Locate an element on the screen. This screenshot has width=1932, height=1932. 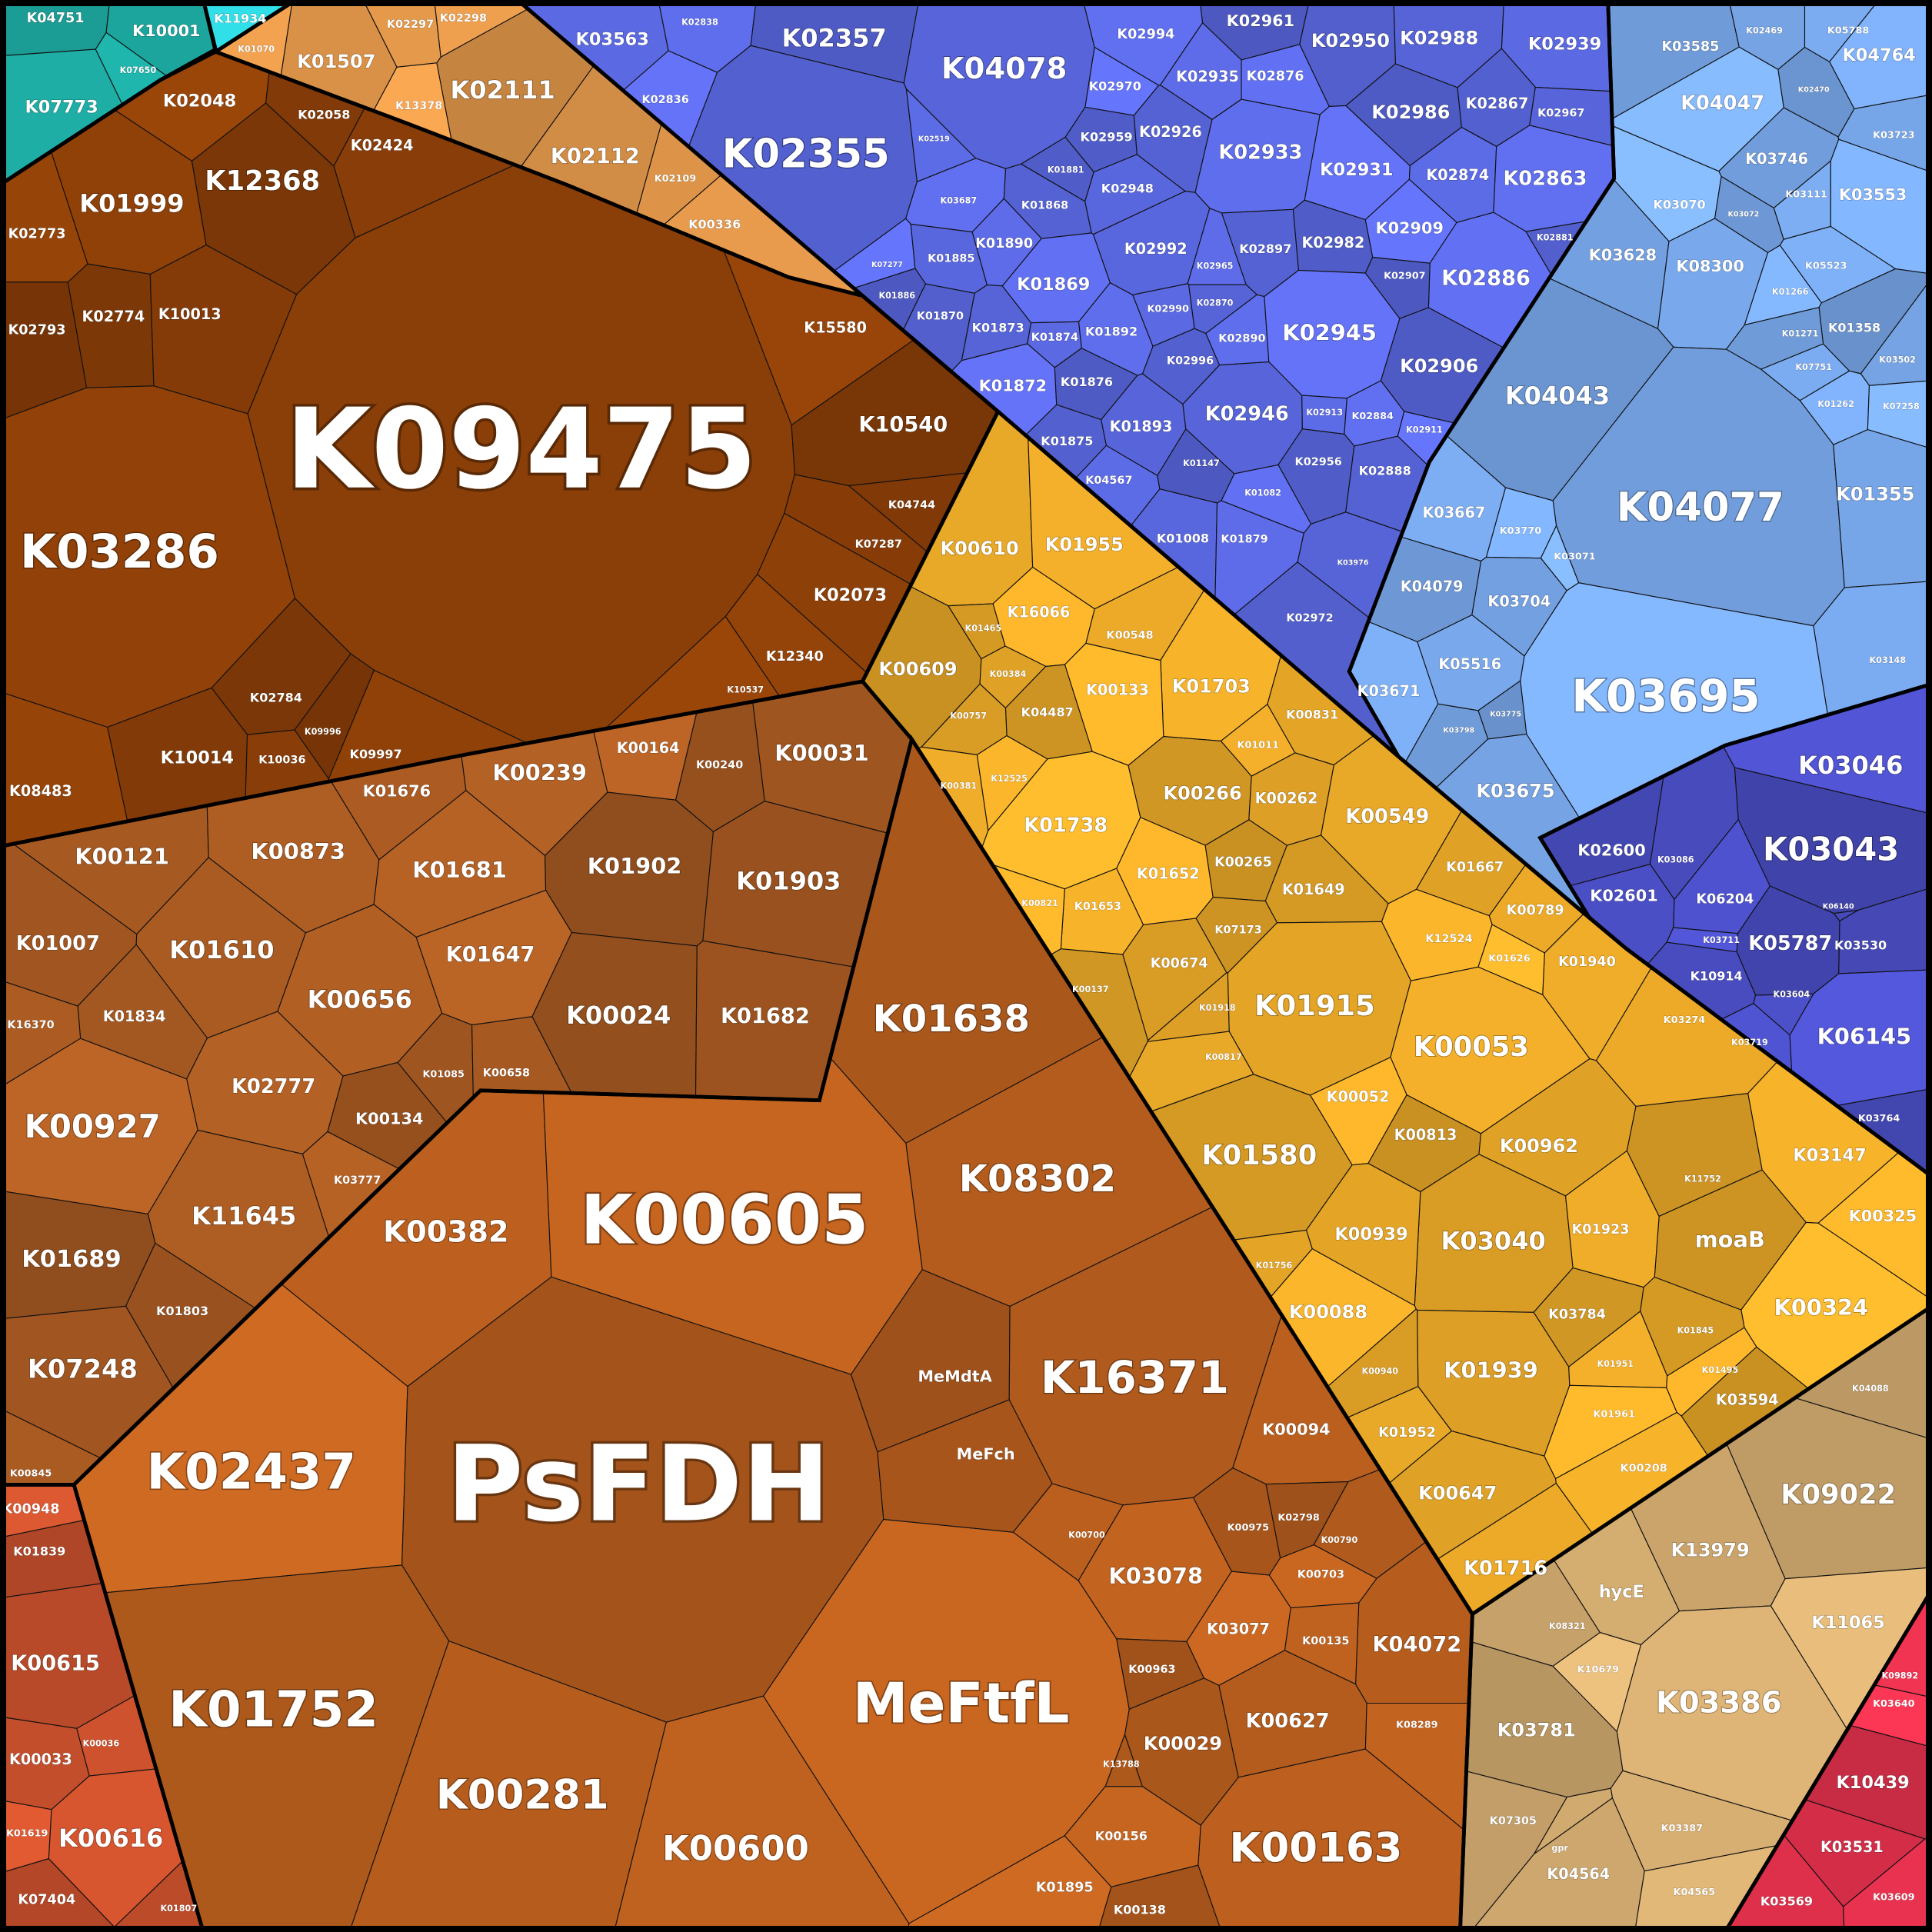
cell-label: K01738 is located at coordinates (1066, 825).